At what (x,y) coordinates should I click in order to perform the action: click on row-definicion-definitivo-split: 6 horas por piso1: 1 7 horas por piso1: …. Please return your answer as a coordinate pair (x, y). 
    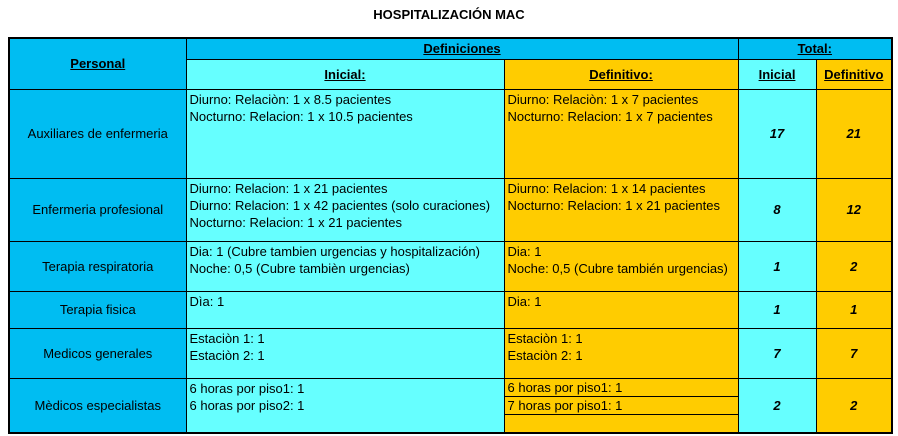
    Looking at the image, I should click on (621, 405).